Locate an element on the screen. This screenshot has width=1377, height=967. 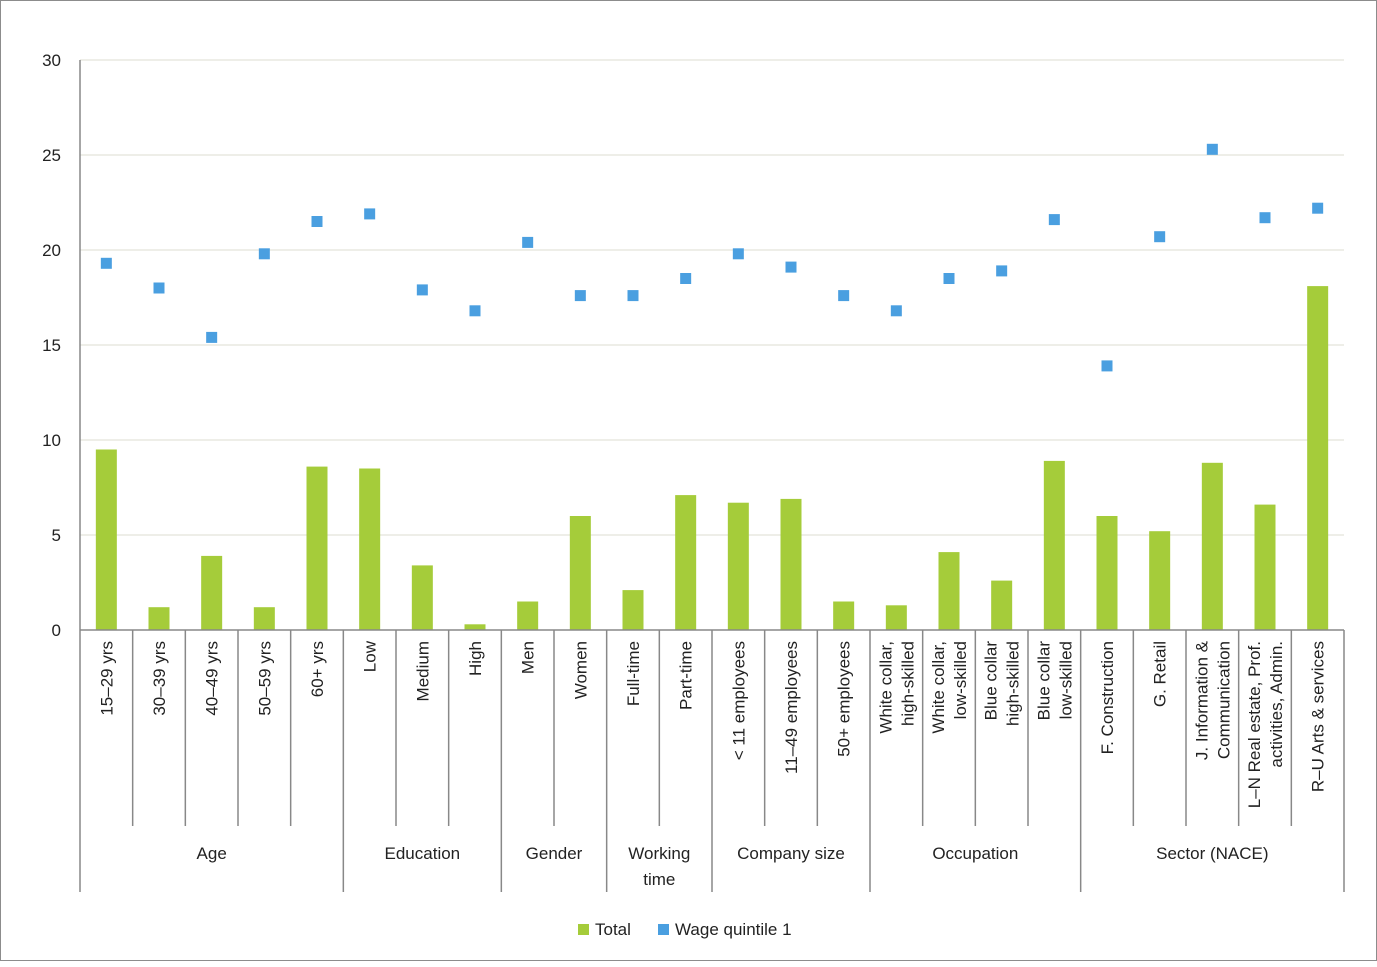
legend-label: Total is located at coordinates (613, 929).